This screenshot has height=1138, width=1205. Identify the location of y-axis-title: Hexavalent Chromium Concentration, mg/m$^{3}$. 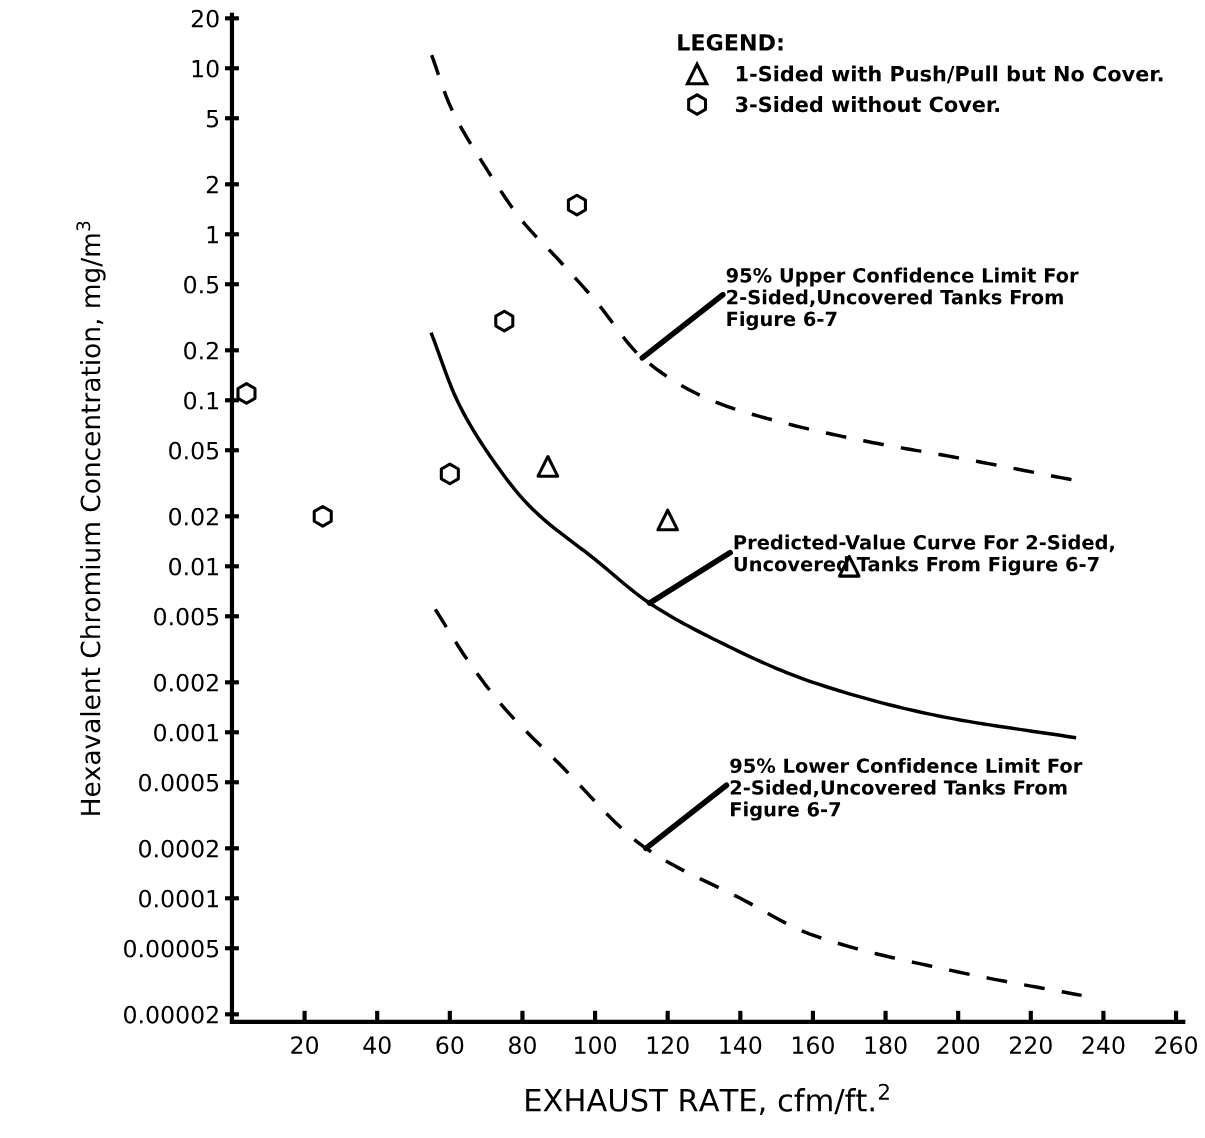
(91, 518).